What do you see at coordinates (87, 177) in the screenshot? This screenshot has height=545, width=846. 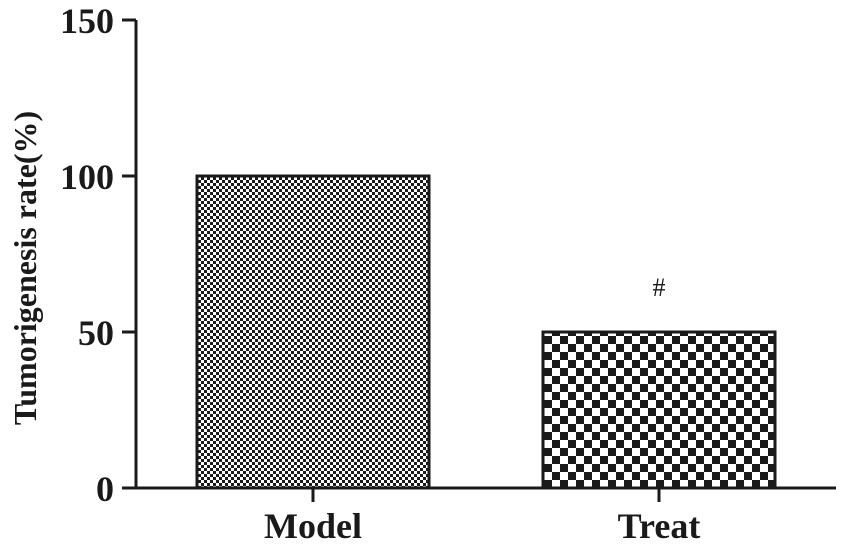 I see `y-tick-label-100: 100` at bounding box center [87, 177].